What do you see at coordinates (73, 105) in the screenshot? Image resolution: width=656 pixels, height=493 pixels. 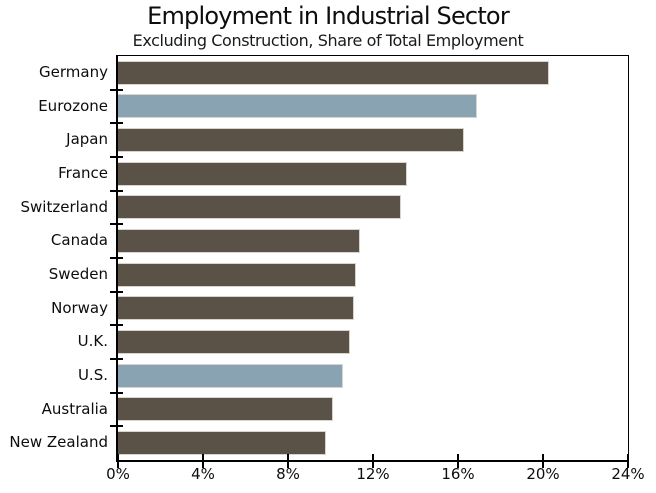 I see `category-label-eurozone: Eurozone` at bounding box center [73, 105].